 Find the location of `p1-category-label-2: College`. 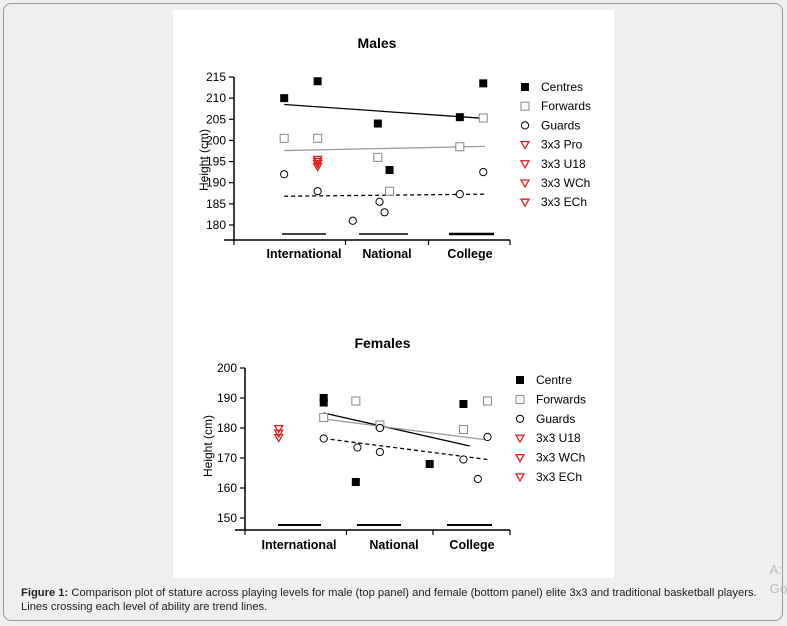

p1-category-label-2: College is located at coordinates (469, 254).